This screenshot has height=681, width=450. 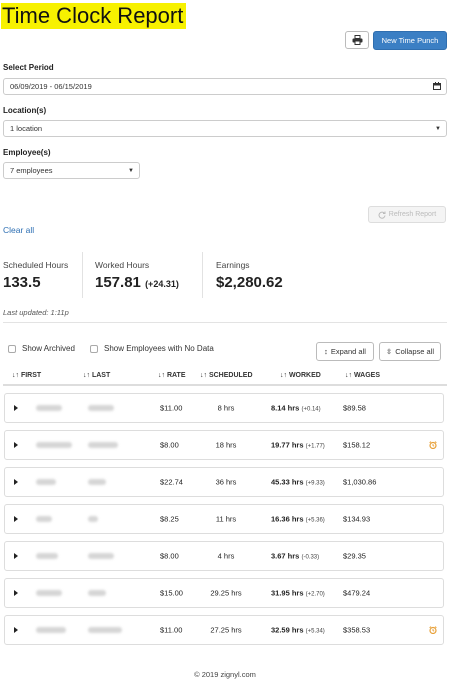 What do you see at coordinates (224, 593) in the screenshot?
I see `table-row: $15.00 29.25 hrs 31.95 hrs (+2.70) $479.24` at bounding box center [224, 593].